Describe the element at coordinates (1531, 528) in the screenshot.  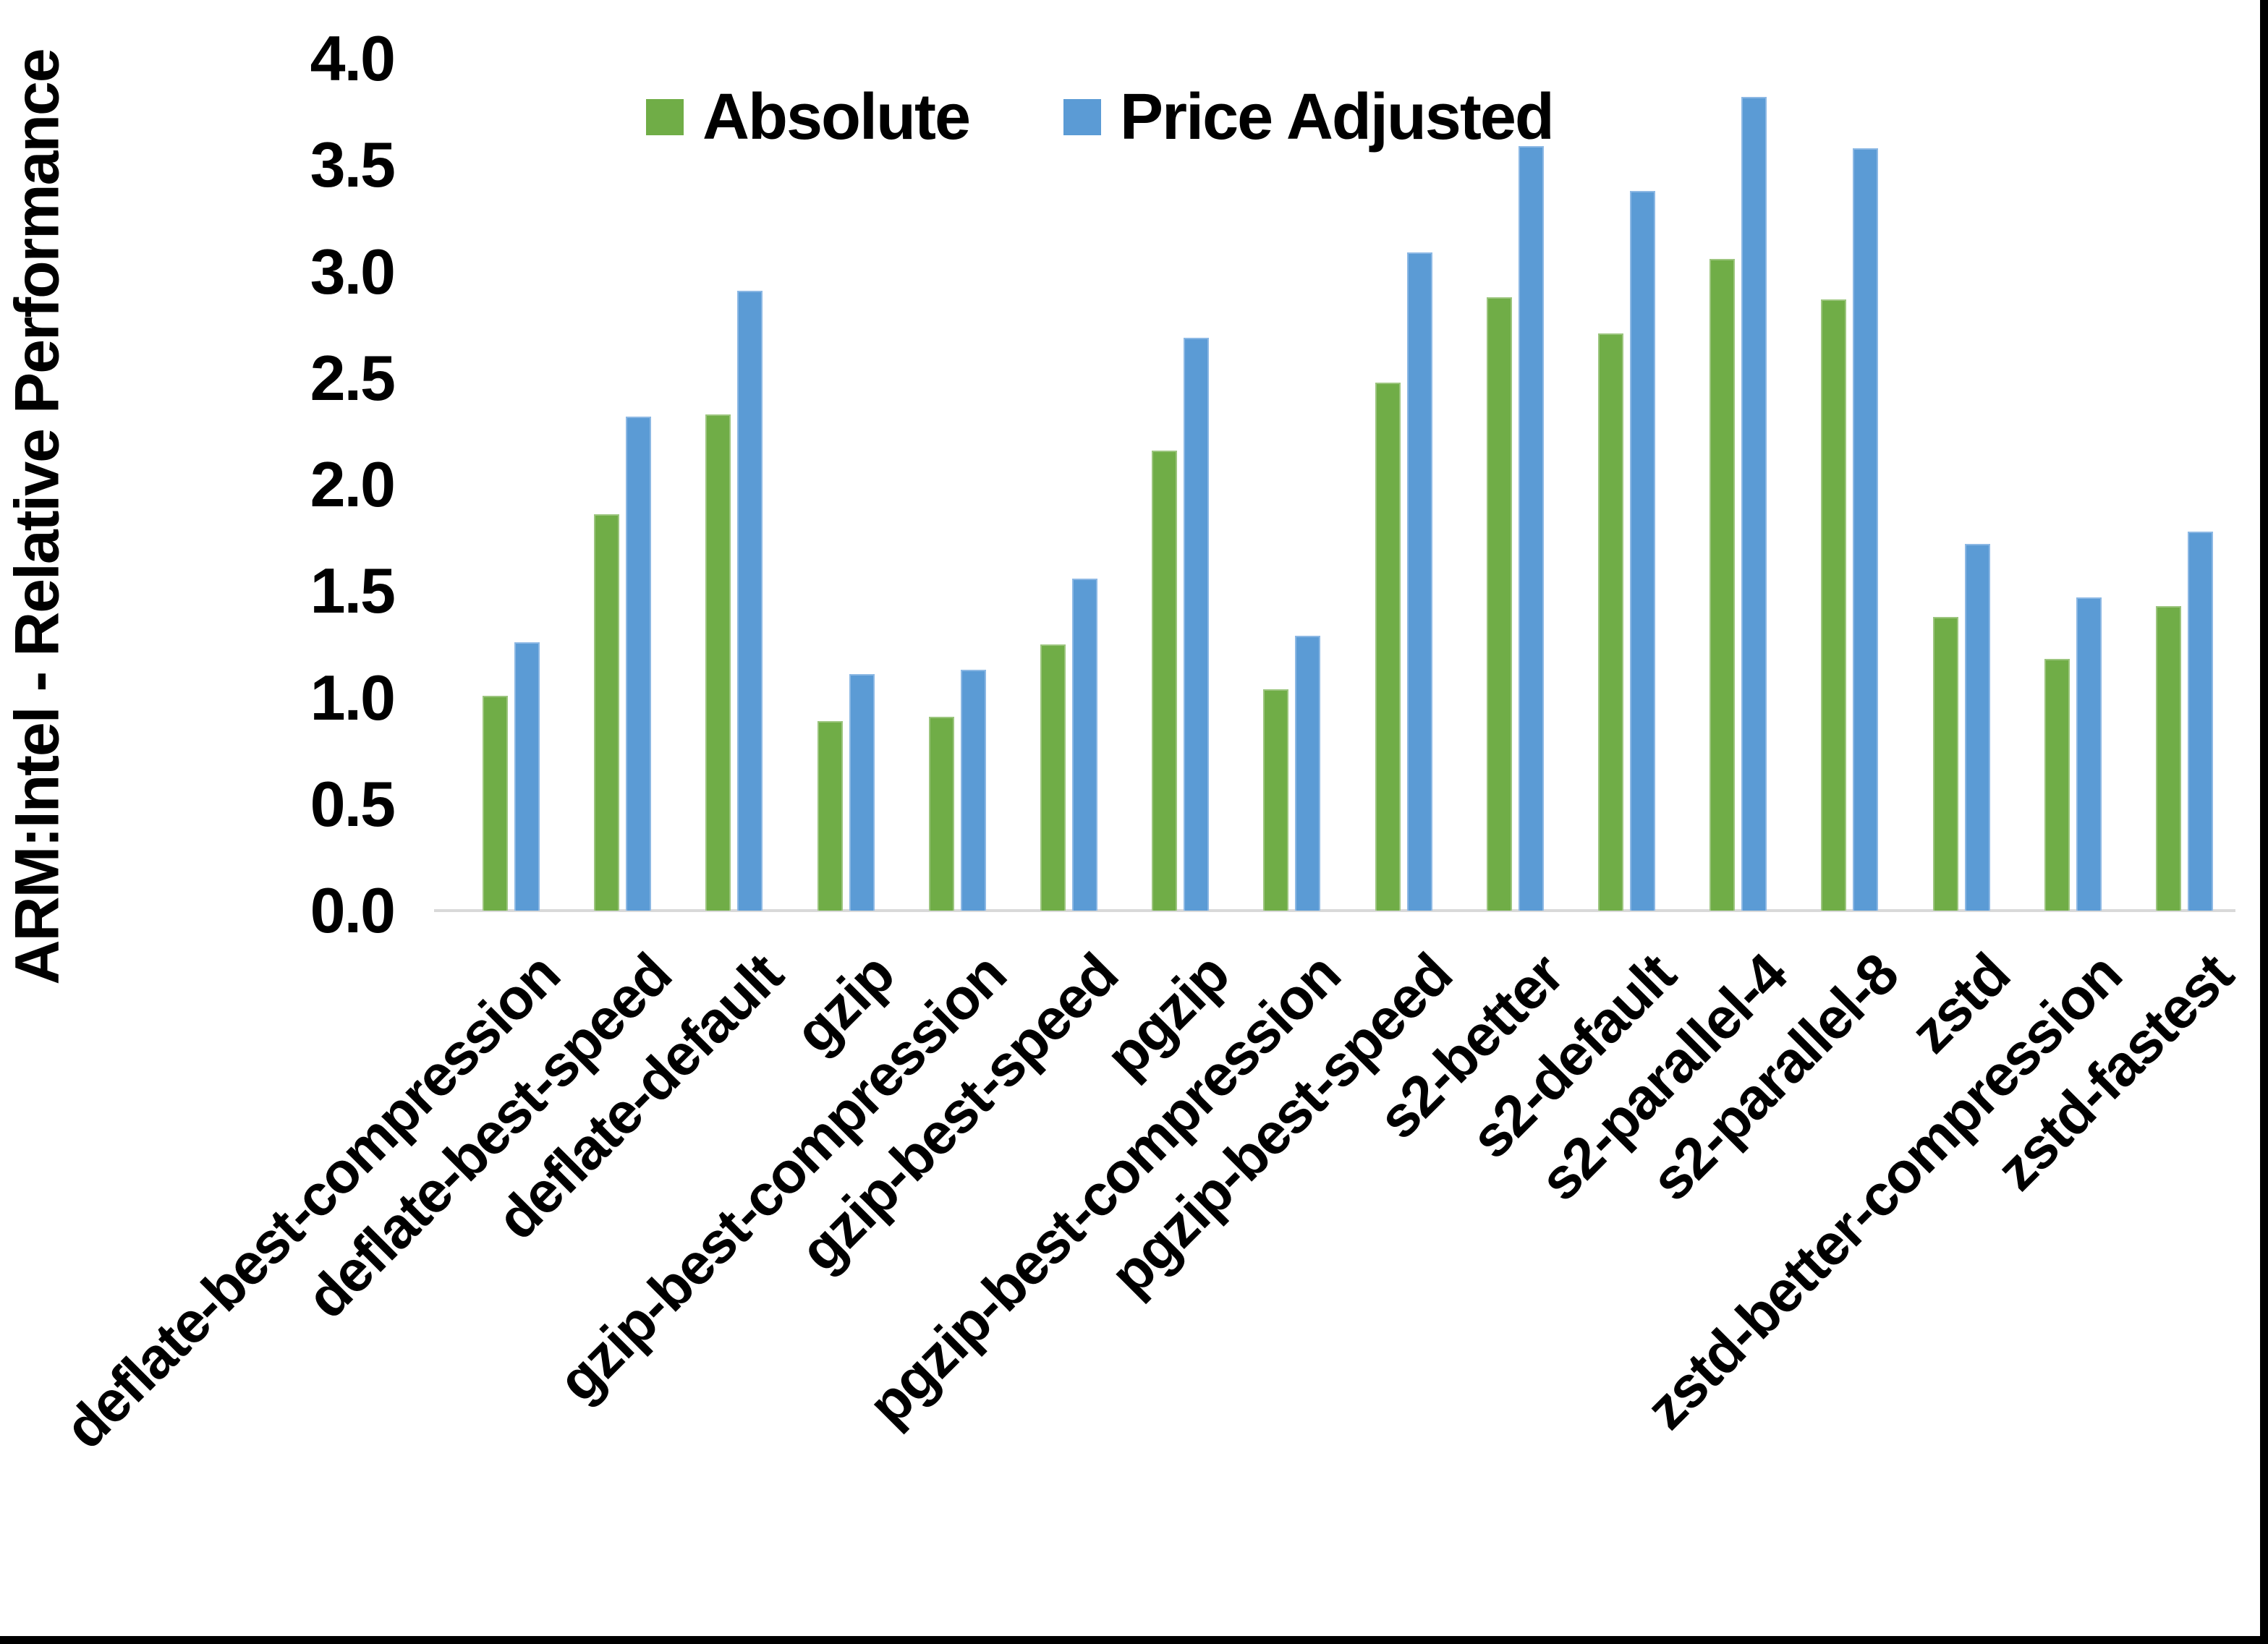
I see `bar-price-adjusted-s2-better` at that location.